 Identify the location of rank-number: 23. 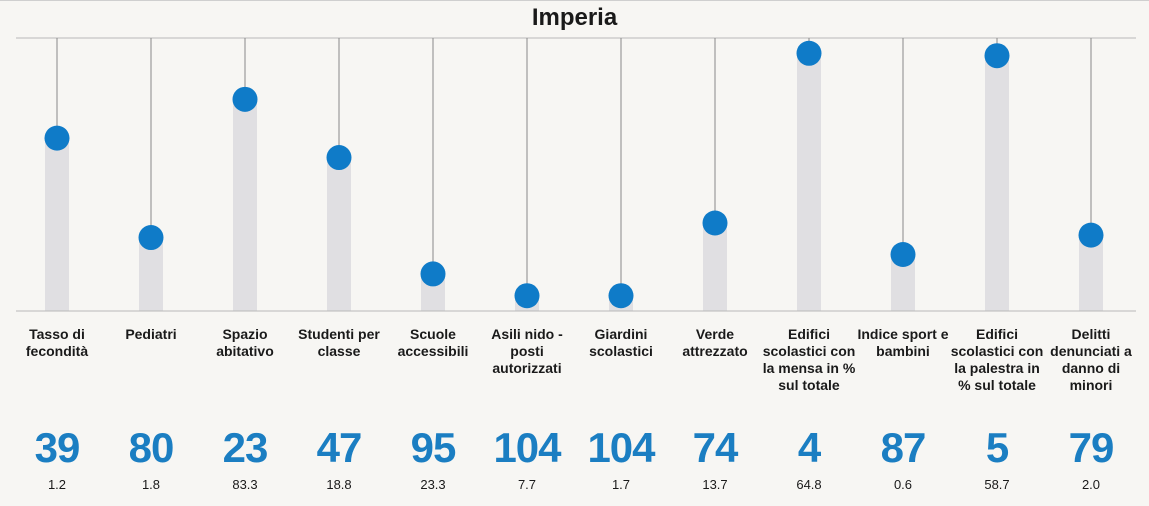
(245, 447).